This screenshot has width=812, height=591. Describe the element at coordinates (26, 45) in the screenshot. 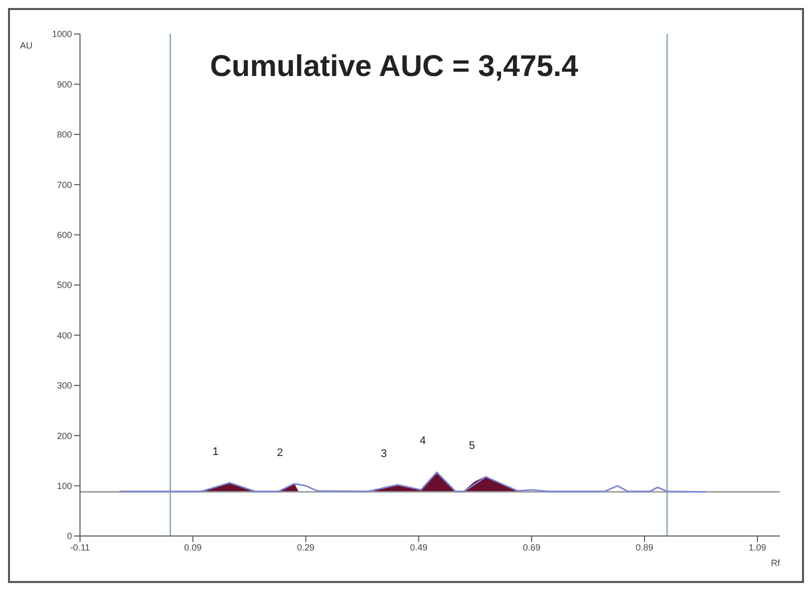

I see `y-axis-title: AU` at that location.